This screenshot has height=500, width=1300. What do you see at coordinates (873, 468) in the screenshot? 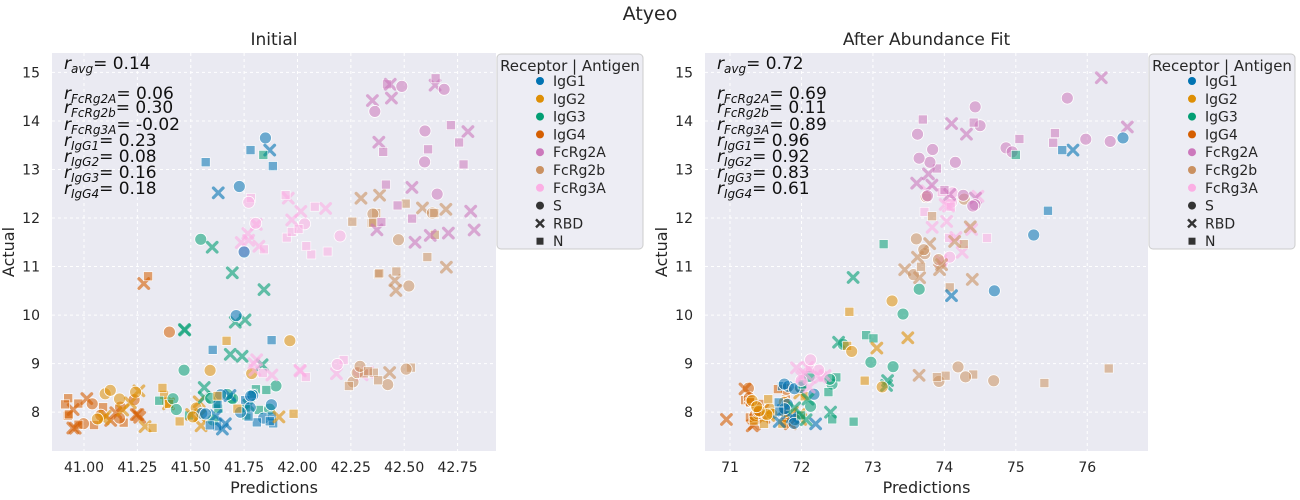
I see `x-tick-label: 73` at bounding box center [873, 468].